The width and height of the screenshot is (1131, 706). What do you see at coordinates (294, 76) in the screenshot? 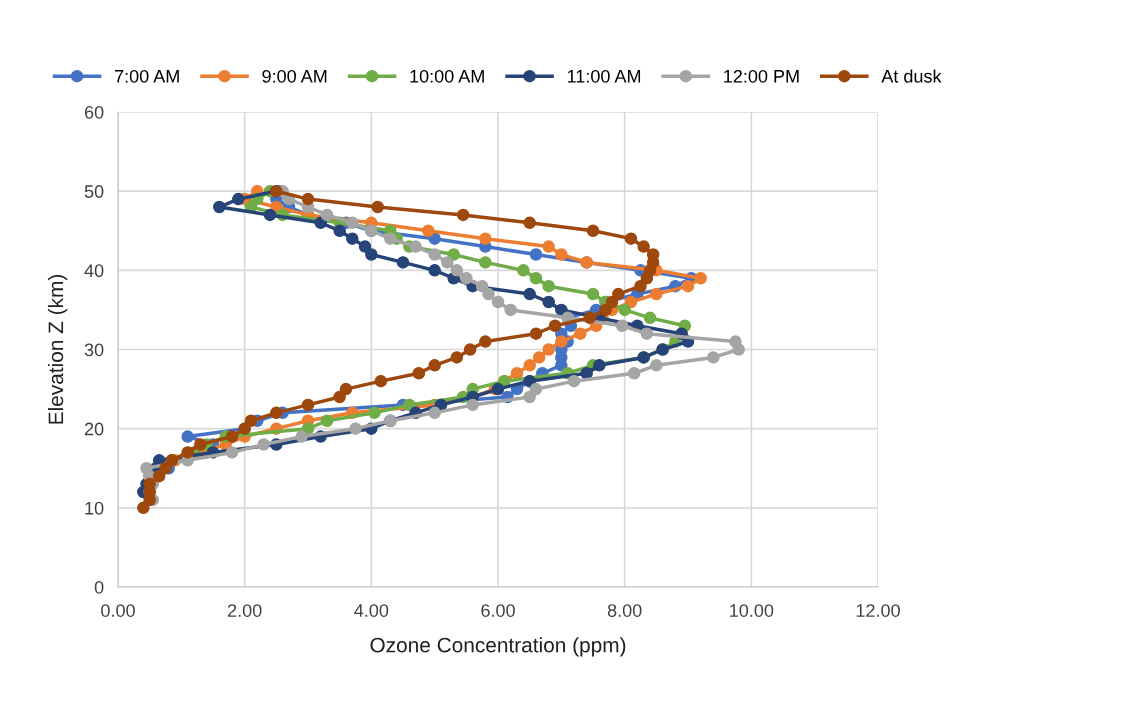
I see `legend-label: 9:00 AM` at bounding box center [294, 76].